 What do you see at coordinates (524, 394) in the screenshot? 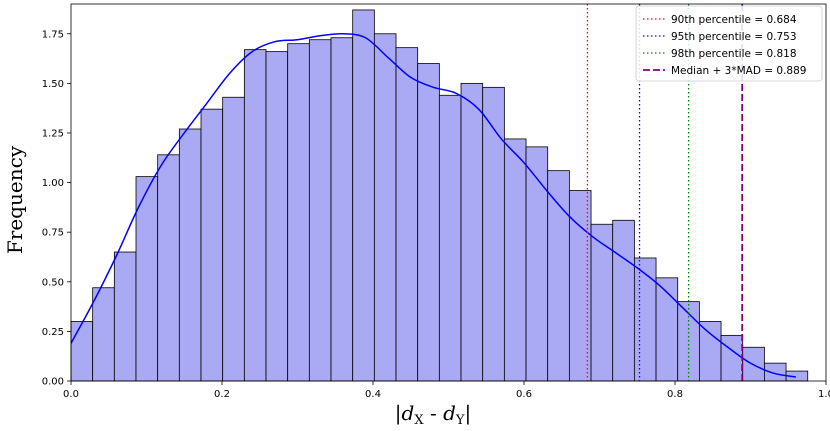
I see `x-tick-label: 0.6` at bounding box center [524, 394].